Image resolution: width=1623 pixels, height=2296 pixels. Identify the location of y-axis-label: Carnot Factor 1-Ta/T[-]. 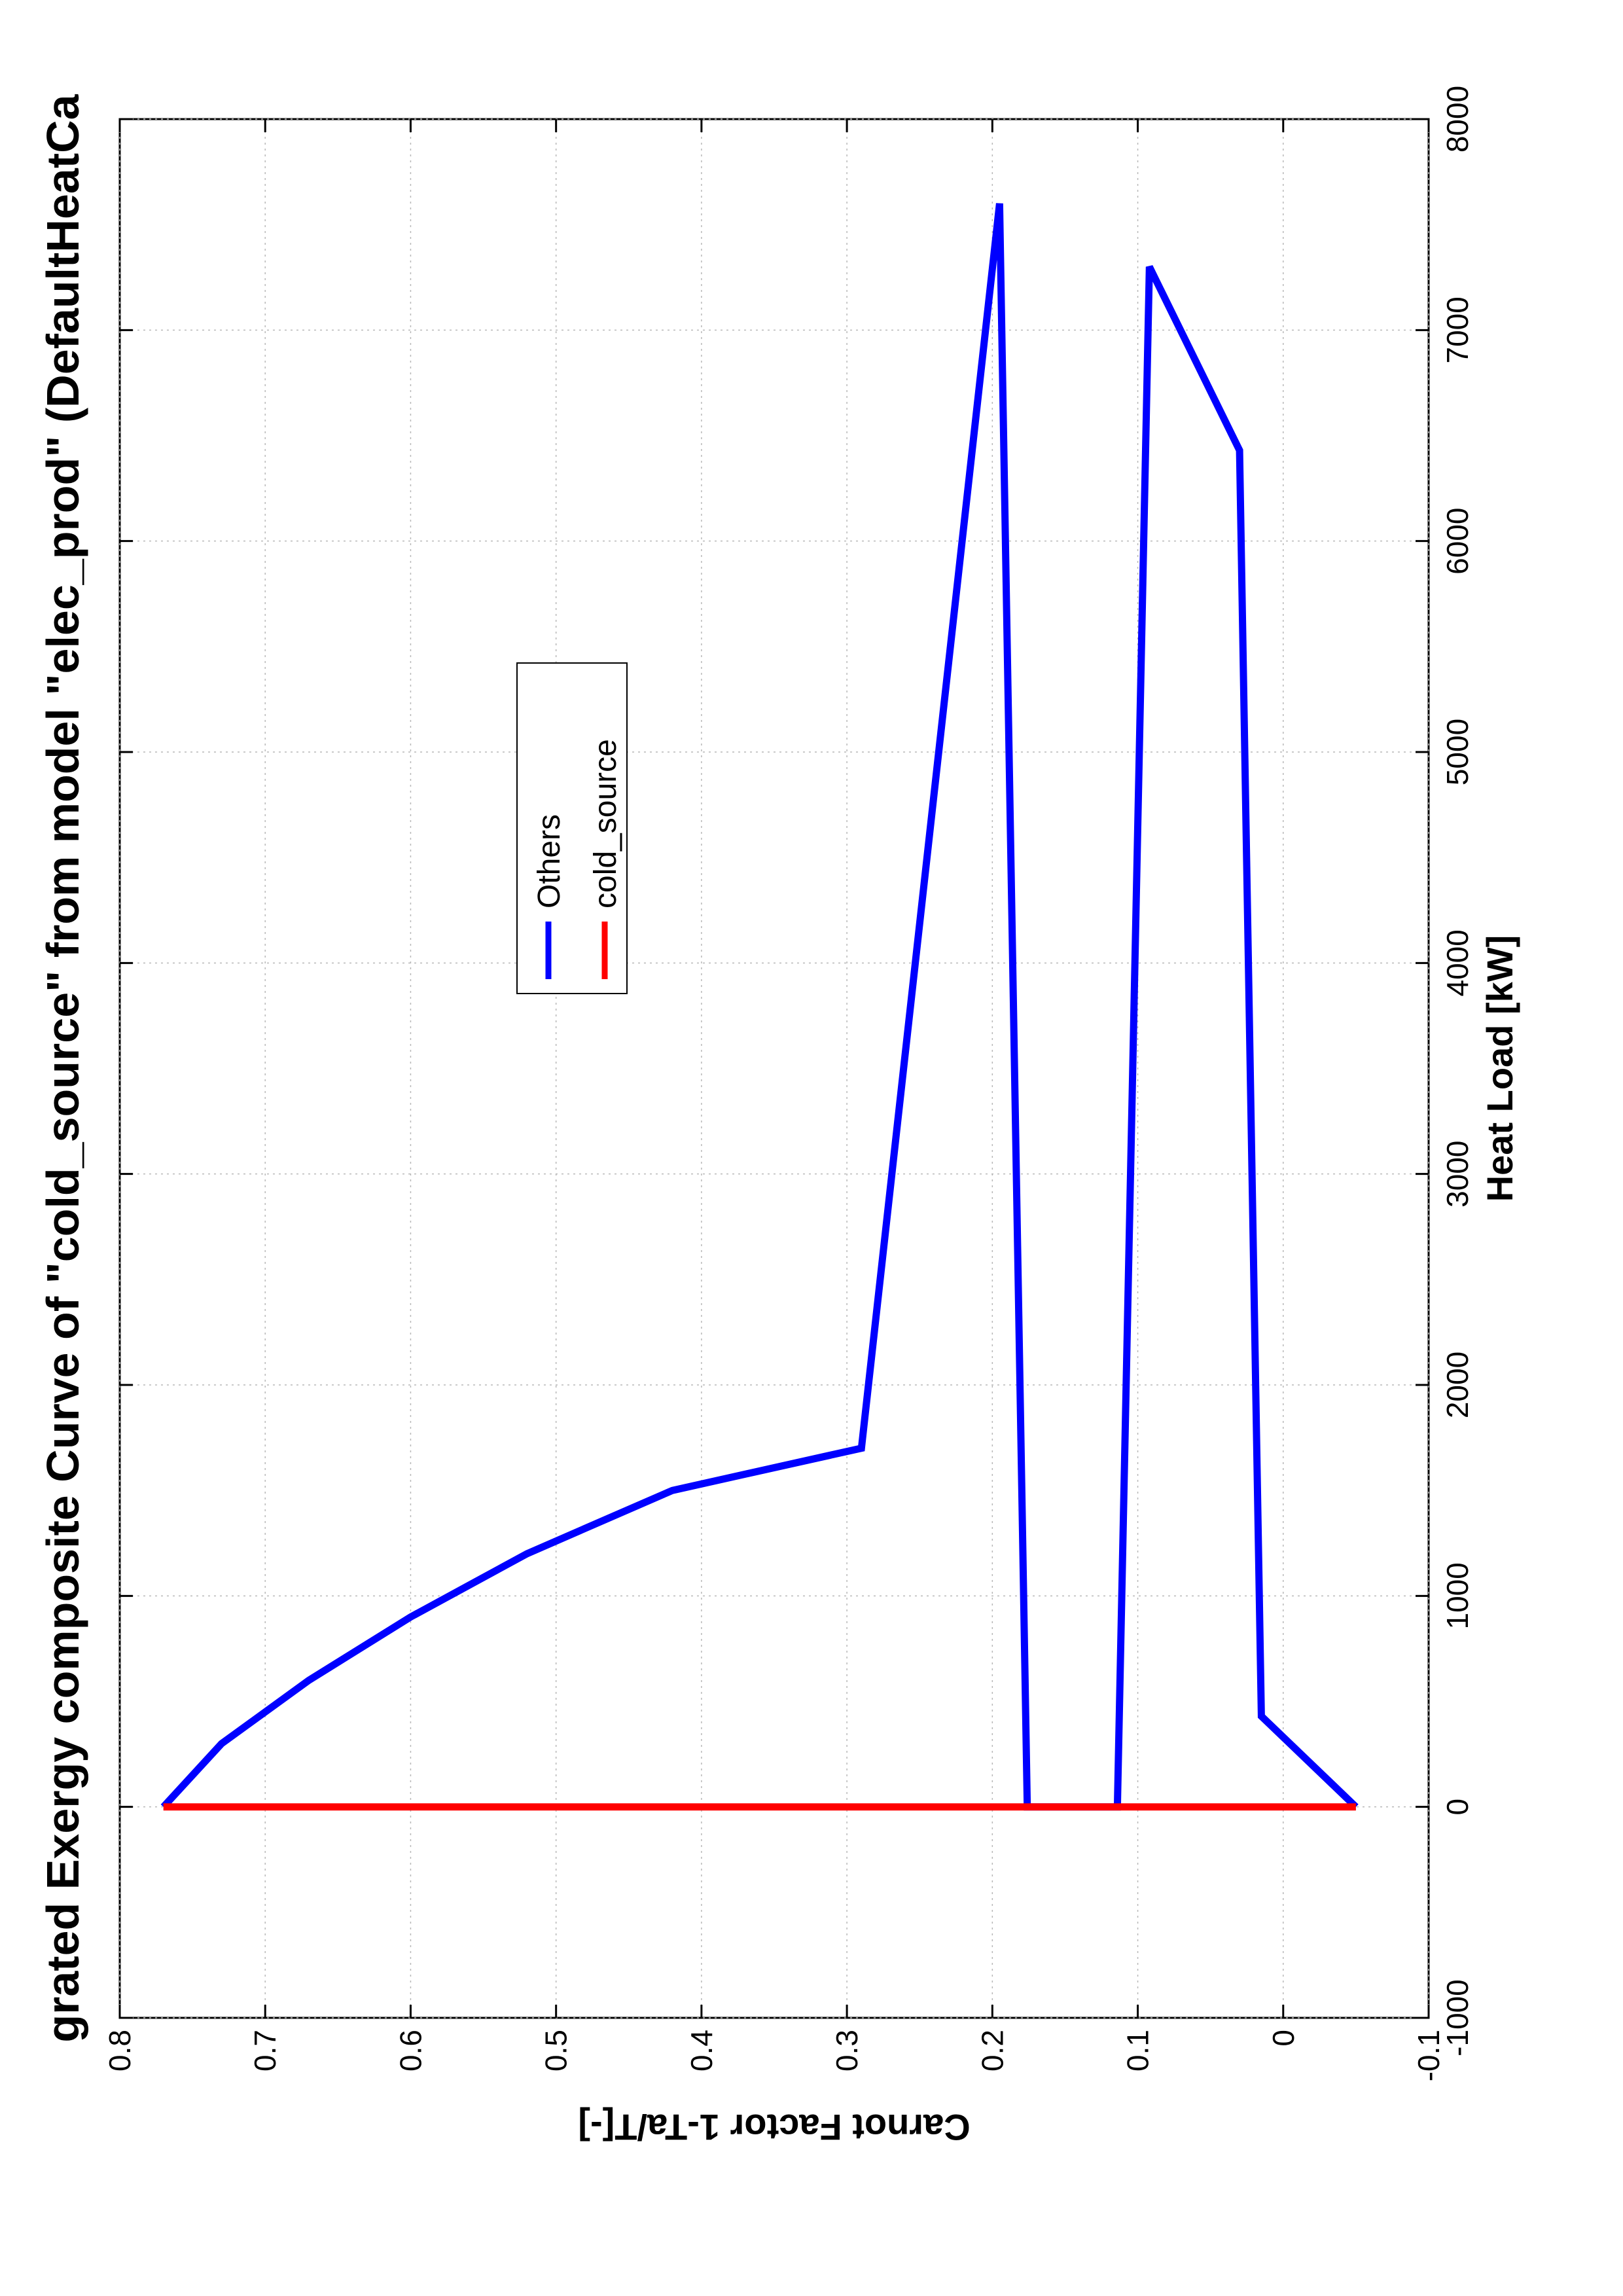
(774, 2127).